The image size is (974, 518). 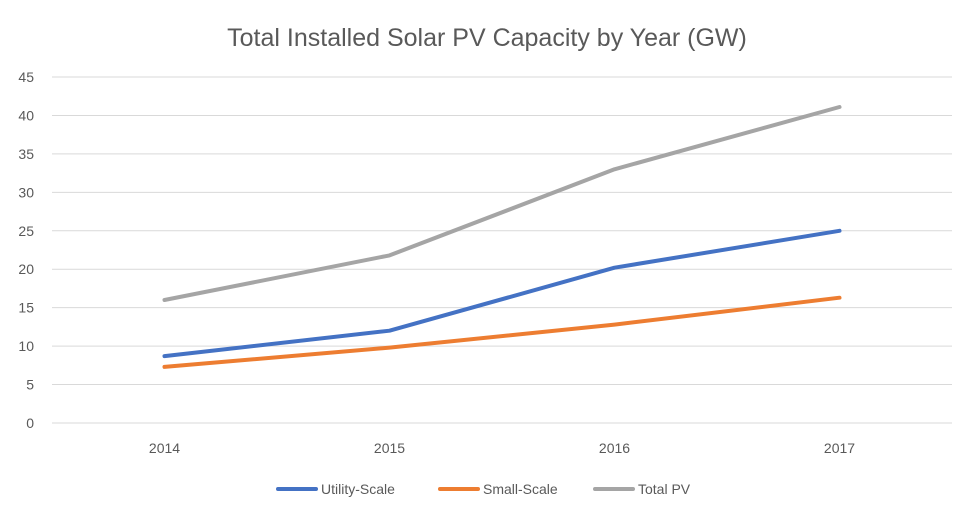 I want to click on y-tick-label: 0, so click(x=30, y=423).